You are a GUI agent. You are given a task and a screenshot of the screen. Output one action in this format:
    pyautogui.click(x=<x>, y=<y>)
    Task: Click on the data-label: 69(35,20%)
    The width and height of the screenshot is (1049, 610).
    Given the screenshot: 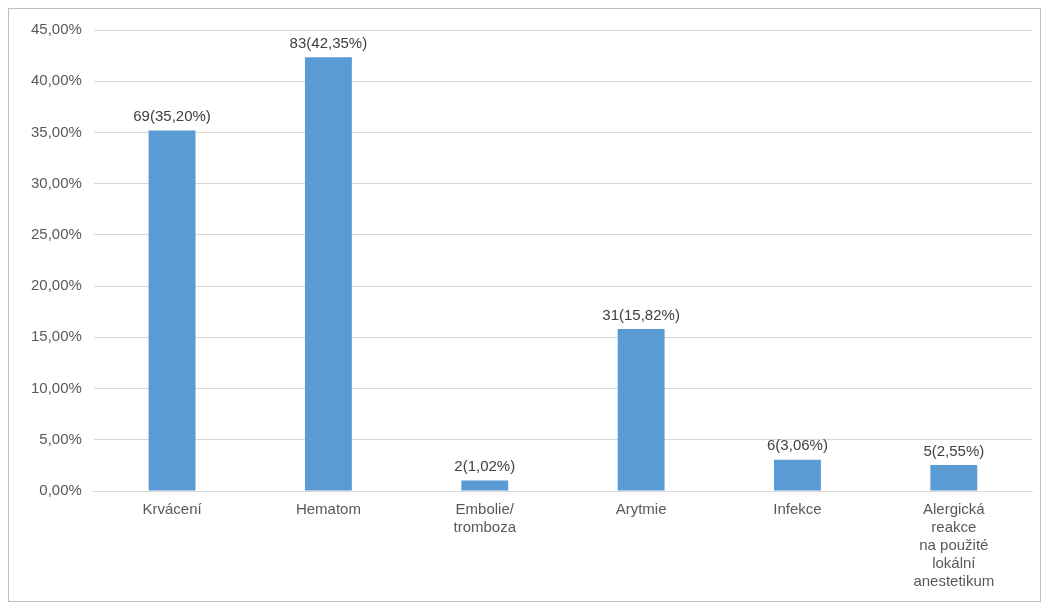 What is the action you would take?
    pyautogui.click(x=172, y=116)
    